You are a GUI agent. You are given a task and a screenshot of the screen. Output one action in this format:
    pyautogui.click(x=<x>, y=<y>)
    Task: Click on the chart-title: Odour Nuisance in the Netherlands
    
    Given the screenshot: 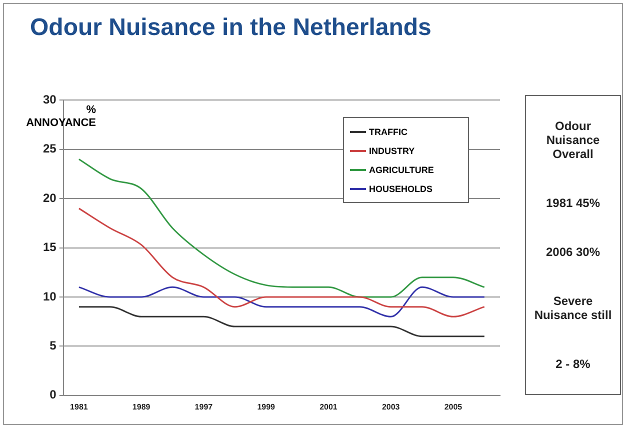 What is the action you would take?
    pyautogui.click(x=231, y=28)
    